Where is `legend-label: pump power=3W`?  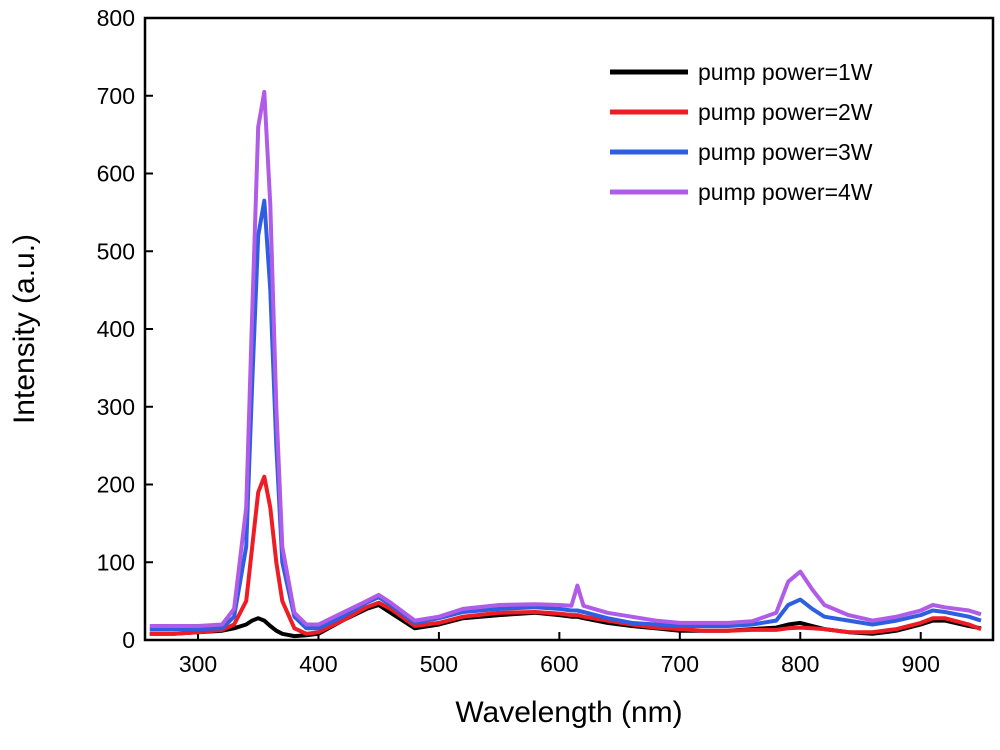
legend-label: pump power=3W is located at coordinates (785, 152).